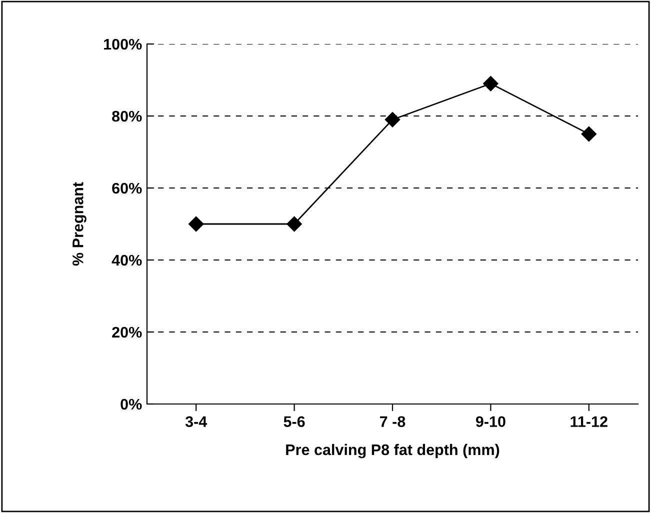 The height and width of the screenshot is (513, 651). Describe the element at coordinates (131, 404) in the screenshot. I see `y-tick-label: 0%` at that location.